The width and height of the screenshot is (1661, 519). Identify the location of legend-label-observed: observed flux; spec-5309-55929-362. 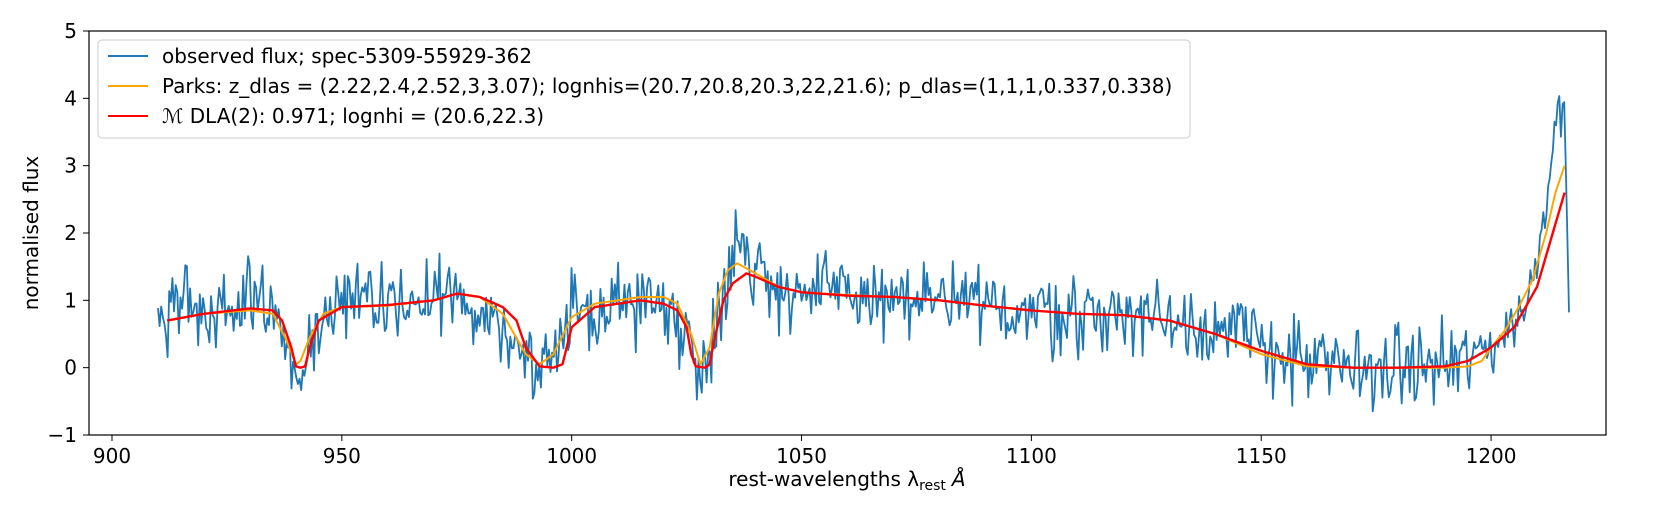
(347, 56).